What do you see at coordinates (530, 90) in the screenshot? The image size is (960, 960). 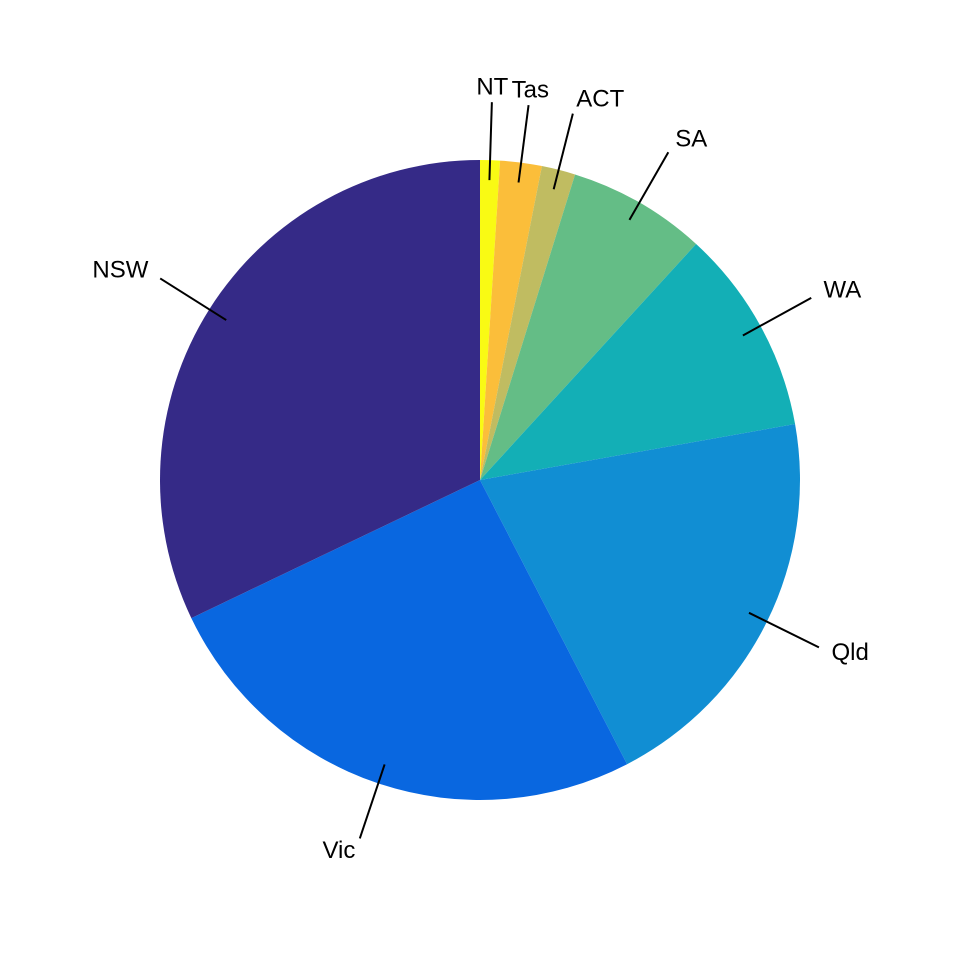 I see `slice-label-tas: Tas` at bounding box center [530, 90].